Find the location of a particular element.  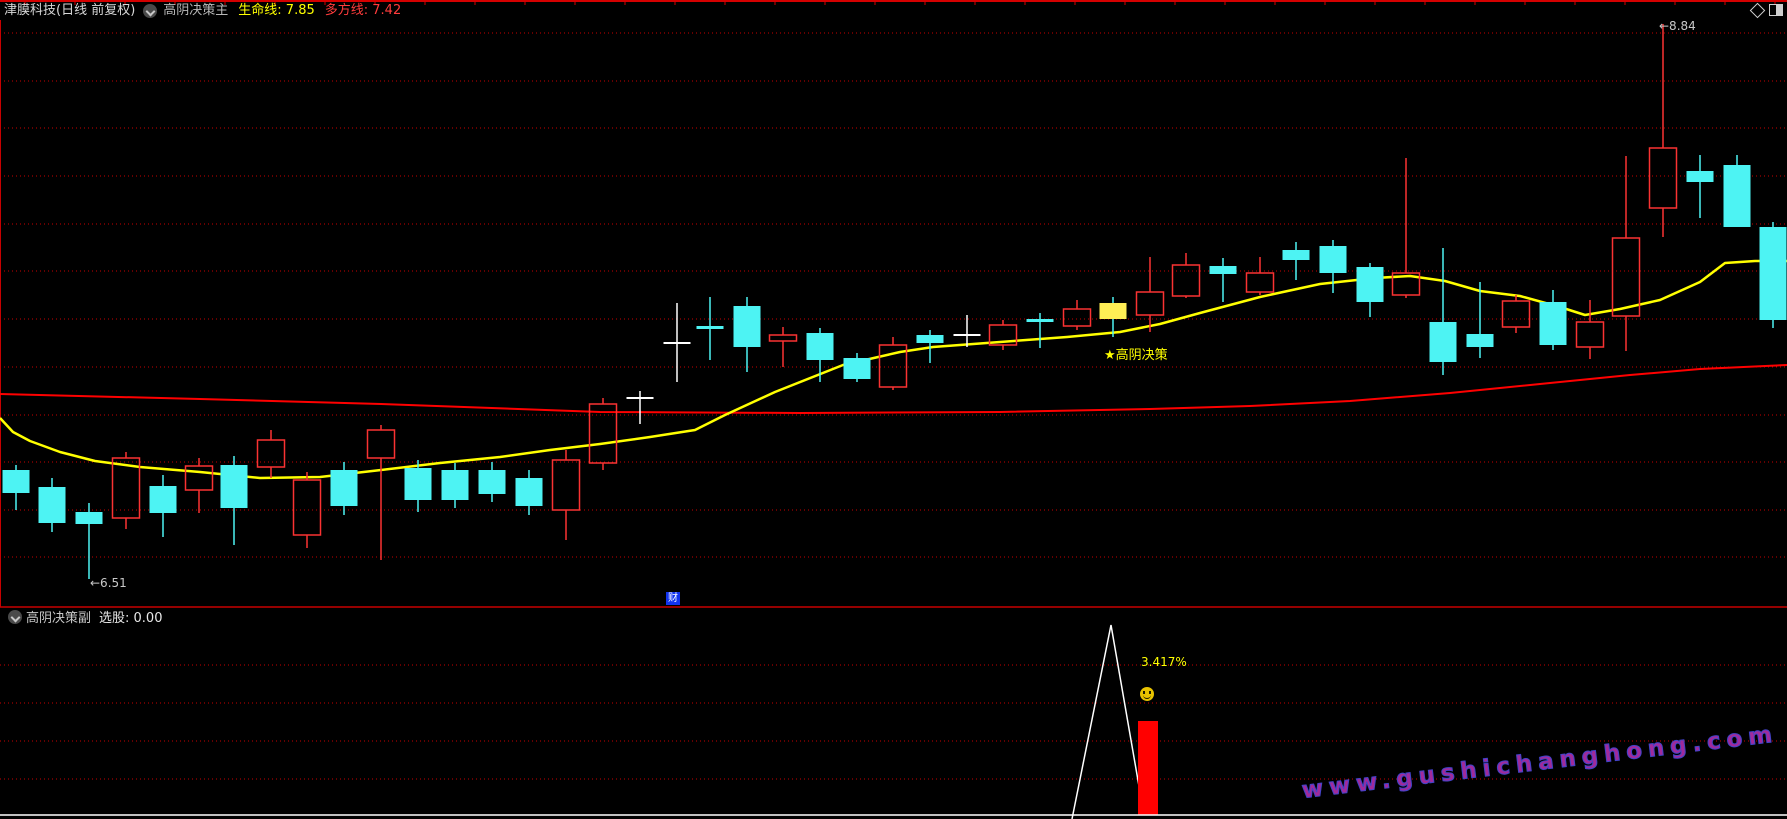

candle-signal is located at coordinates (1113, 311).